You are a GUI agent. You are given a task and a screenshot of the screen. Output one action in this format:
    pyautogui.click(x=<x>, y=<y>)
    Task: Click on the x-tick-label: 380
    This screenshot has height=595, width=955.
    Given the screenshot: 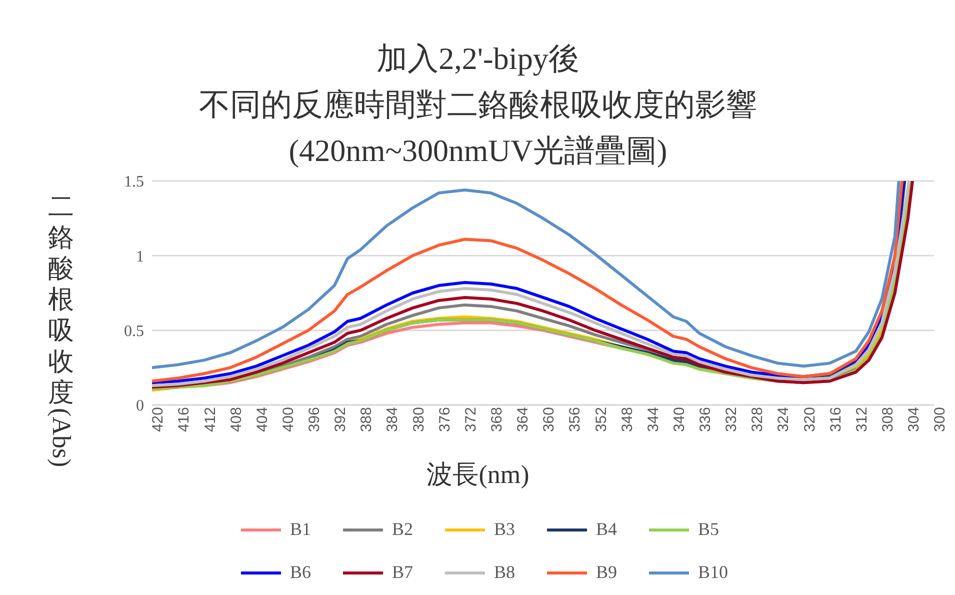 What is the action you would take?
    pyautogui.click(x=419, y=419)
    